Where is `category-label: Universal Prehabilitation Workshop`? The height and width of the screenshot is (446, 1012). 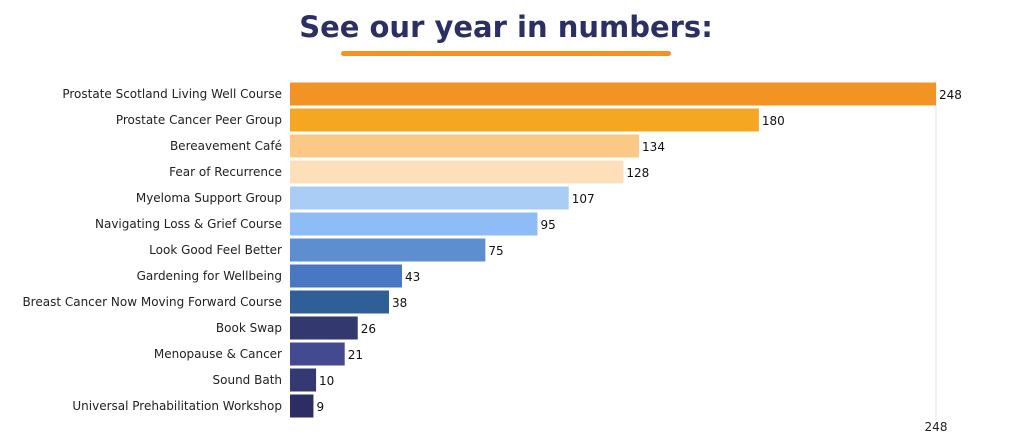
category-label: Universal Prehabilitation Workshop is located at coordinates (177, 406).